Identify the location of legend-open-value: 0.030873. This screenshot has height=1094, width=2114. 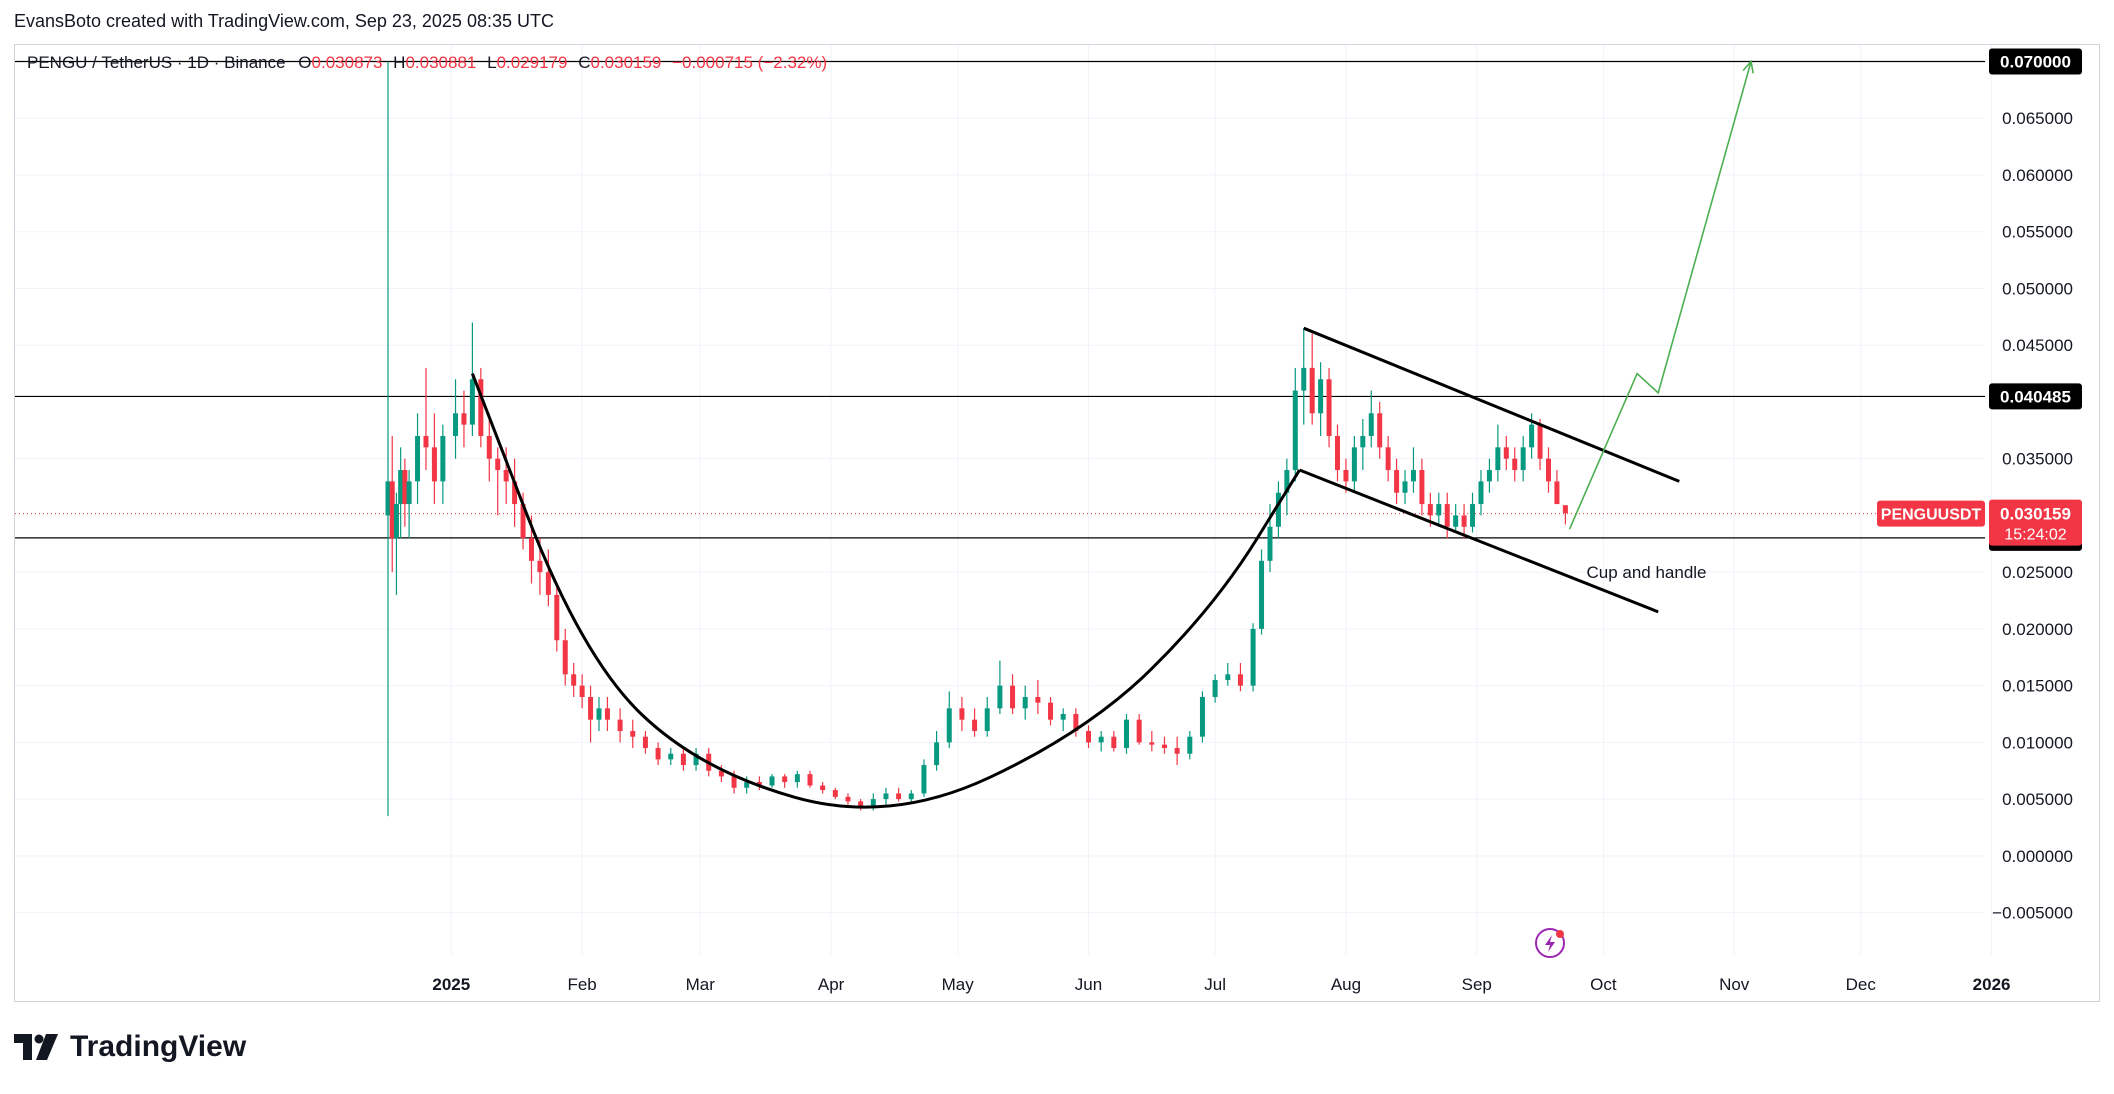
(347, 62).